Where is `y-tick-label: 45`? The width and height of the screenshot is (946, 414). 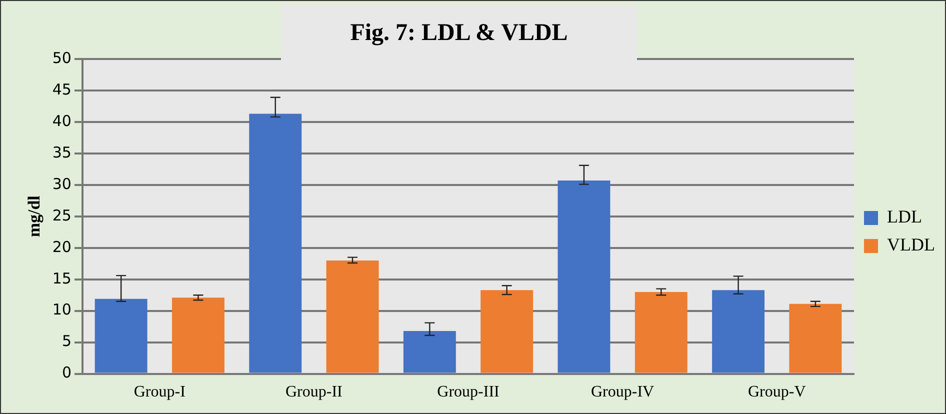
y-tick-label: 45 is located at coordinates (62, 89).